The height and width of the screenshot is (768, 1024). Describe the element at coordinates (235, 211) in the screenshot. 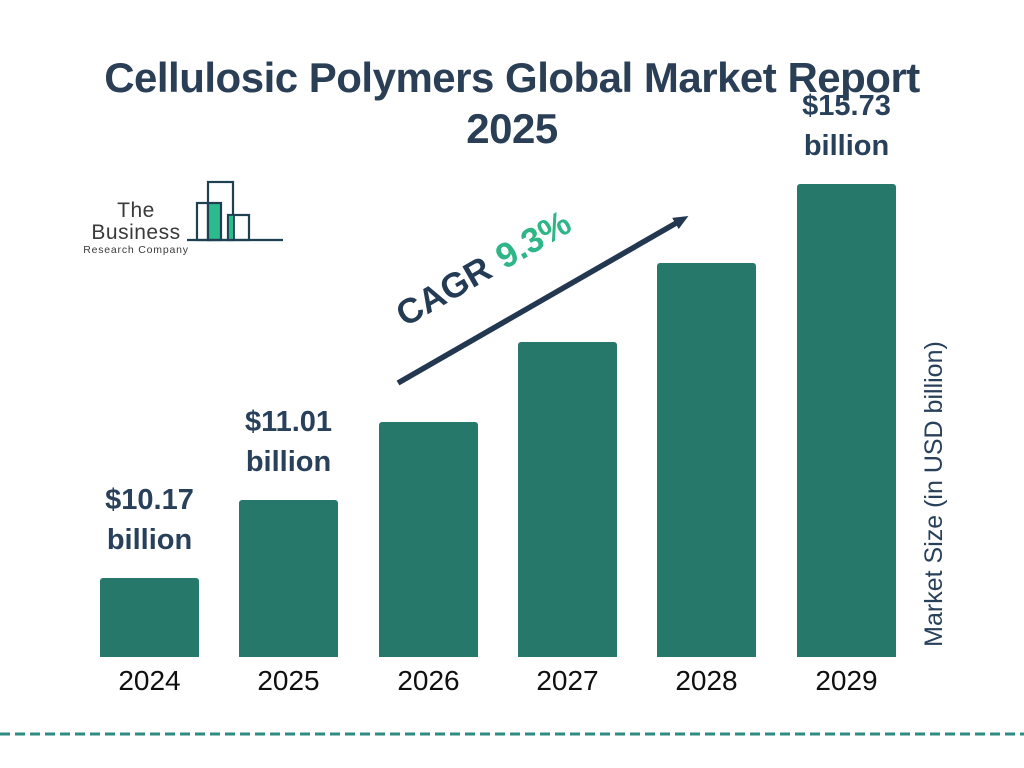

I see `bar-buildings-logo-icon` at that location.